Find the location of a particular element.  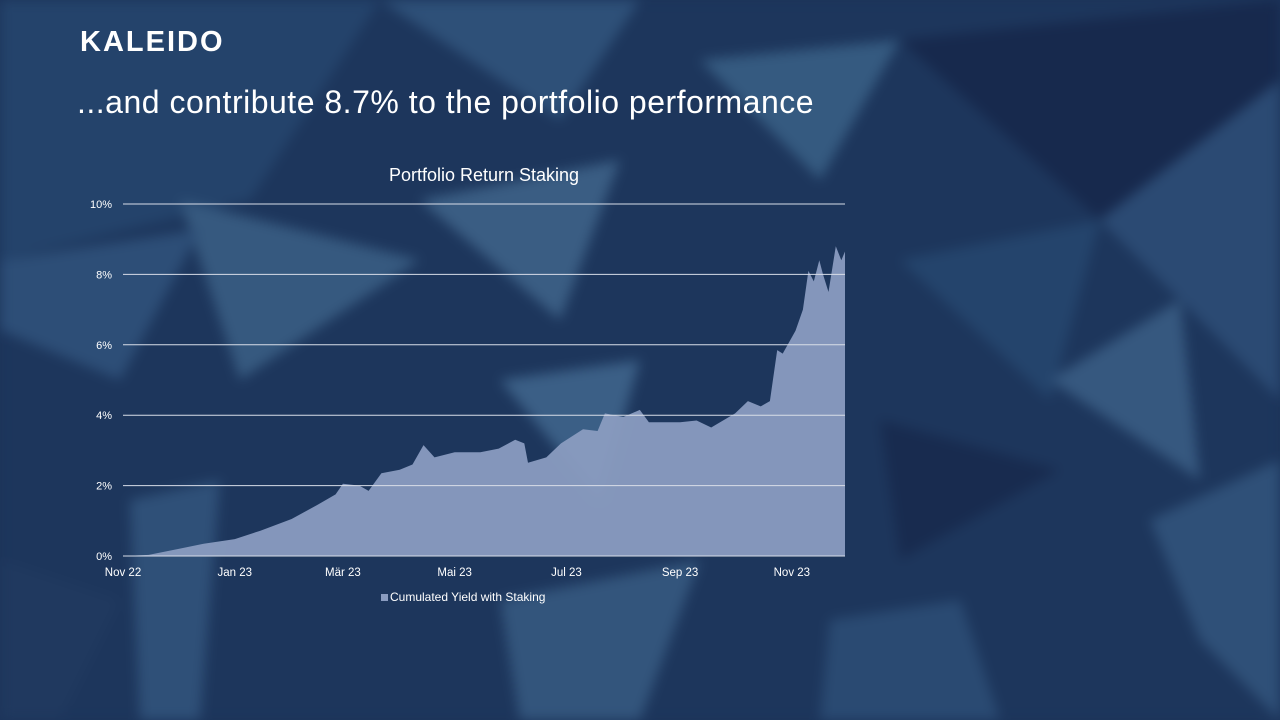

y-tick-label: 10% is located at coordinates (101, 205).